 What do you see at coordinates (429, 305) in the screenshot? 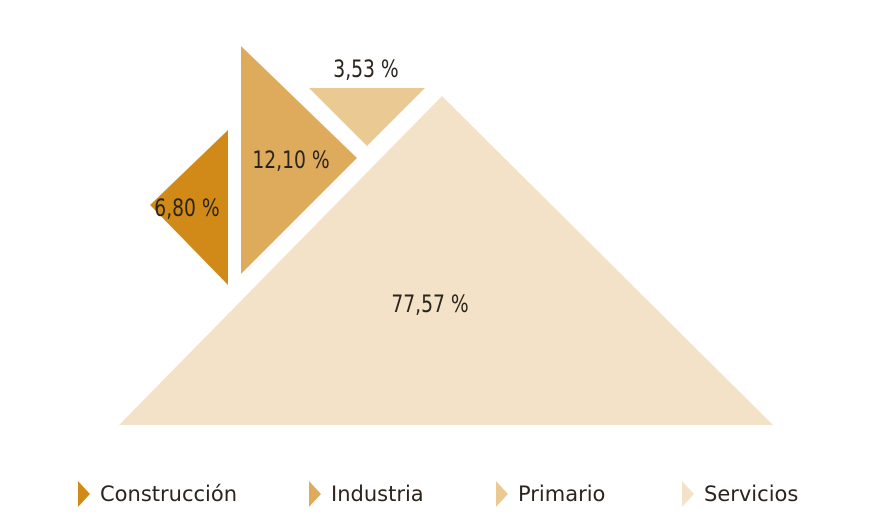
I see `value-label-servicios: 77,57 %` at bounding box center [429, 305].